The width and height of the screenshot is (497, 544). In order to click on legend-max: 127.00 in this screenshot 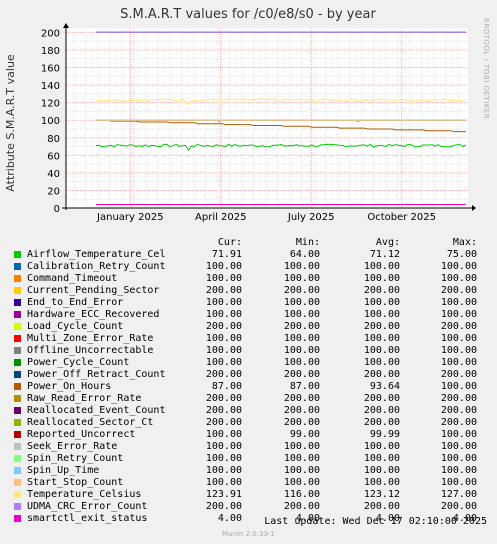, I will do `click(458, 494)`.